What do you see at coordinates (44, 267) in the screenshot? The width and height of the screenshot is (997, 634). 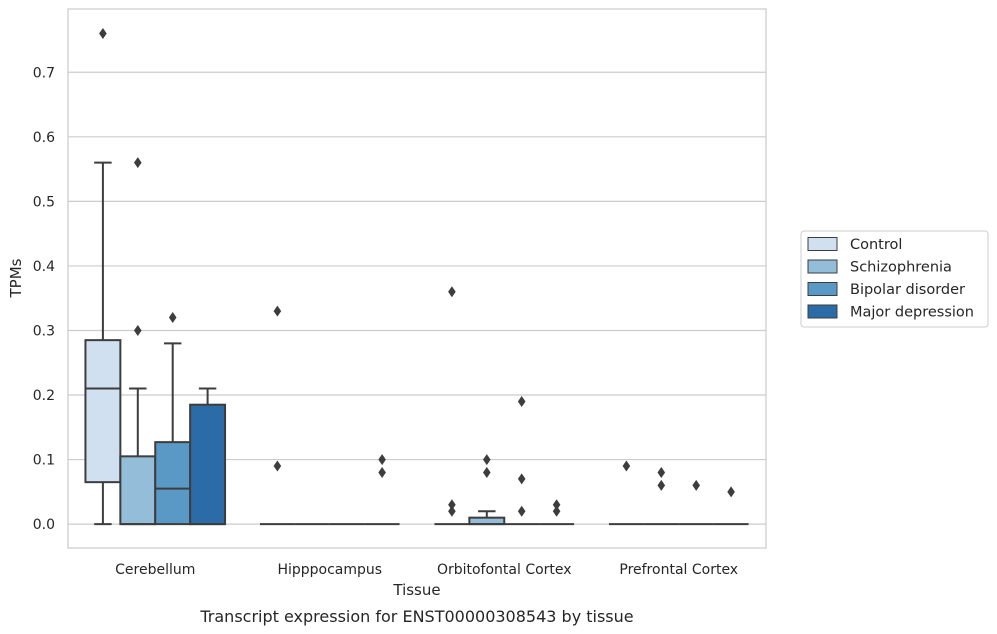 I see `y-tick-label: 0.4` at bounding box center [44, 267].